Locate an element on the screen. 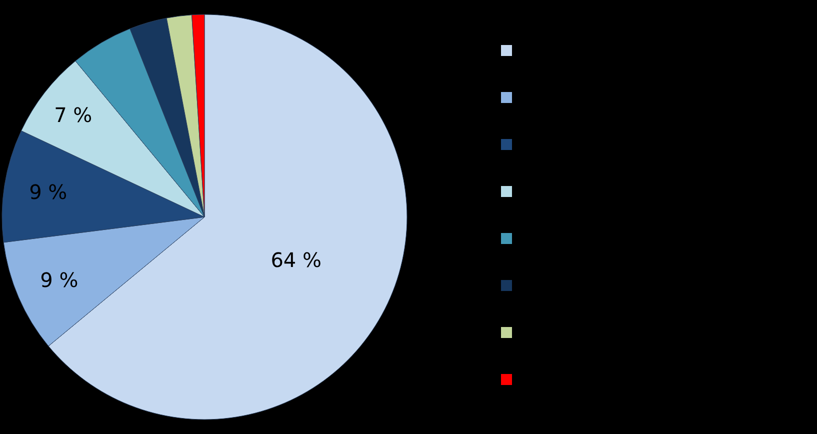 This screenshot has width=817, height=434. data-label: 7 % is located at coordinates (73, 115).